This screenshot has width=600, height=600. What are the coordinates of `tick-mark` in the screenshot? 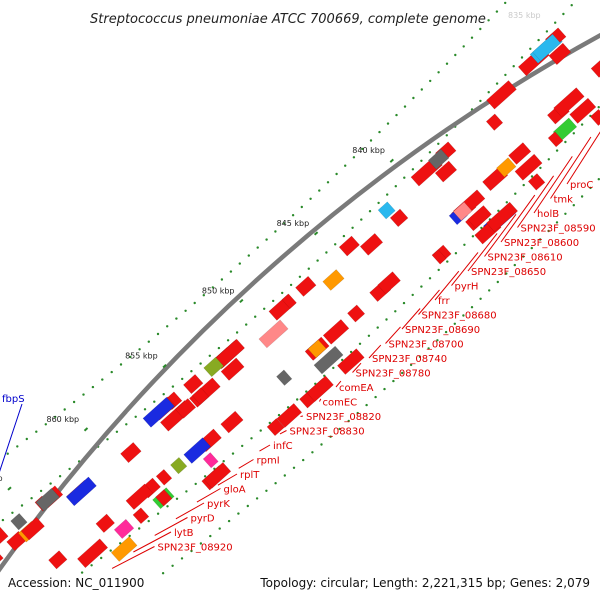 It's located at (391, 160).